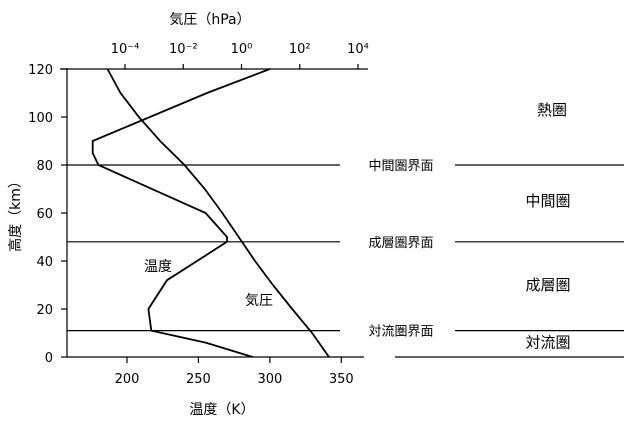 This screenshot has height=430, width=636. Describe the element at coordinates (547, 201) in the screenshot. I see `layer-label: 中間圏` at that location.